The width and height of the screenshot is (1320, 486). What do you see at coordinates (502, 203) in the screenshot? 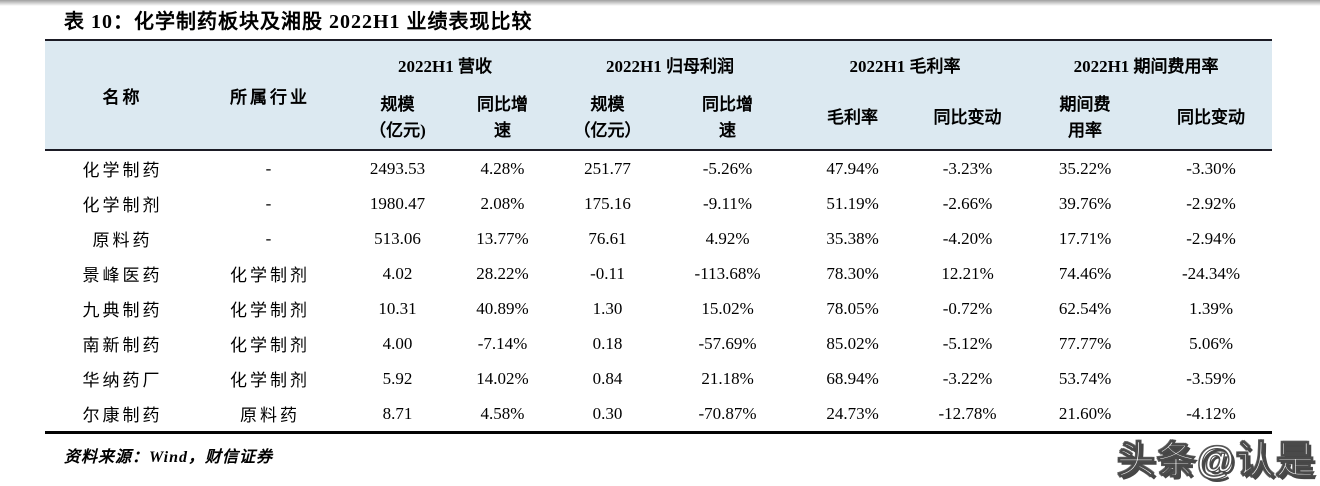
I see `cell-rev-yoy: 2.08%` at bounding box center [502, 203].